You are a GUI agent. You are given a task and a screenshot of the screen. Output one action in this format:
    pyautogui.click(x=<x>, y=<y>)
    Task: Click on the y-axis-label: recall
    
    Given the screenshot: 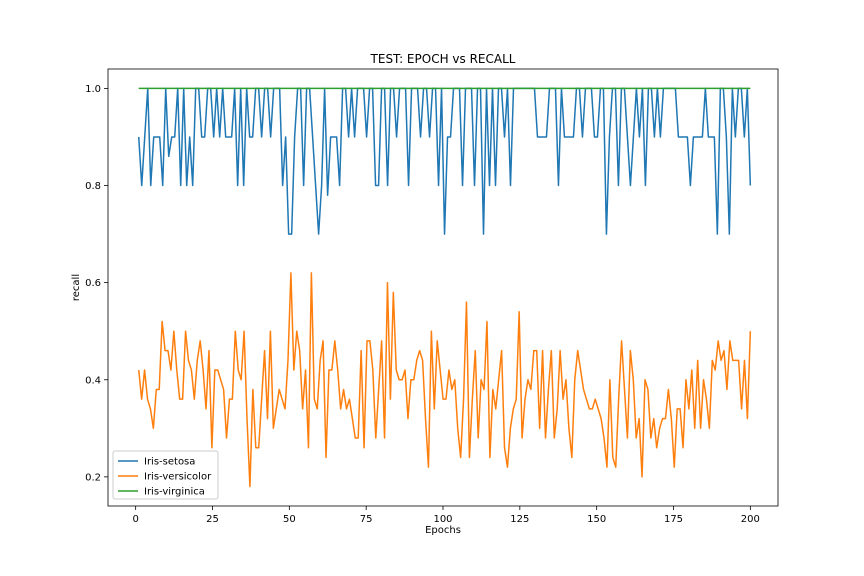 What is the action you would take?
    pyautogui.click(x=76, y=287)
    